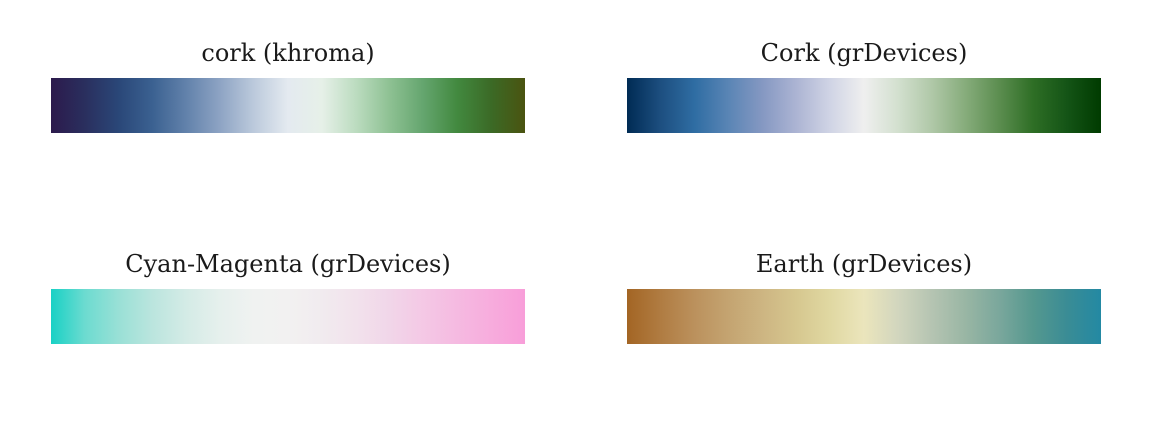 This screenshot has height=422, width=1152. What do you see at coordinates (864, 264) in the screenshot?
I see `palette-title: Earth (grDevices)` at bounding box center [864, 264].